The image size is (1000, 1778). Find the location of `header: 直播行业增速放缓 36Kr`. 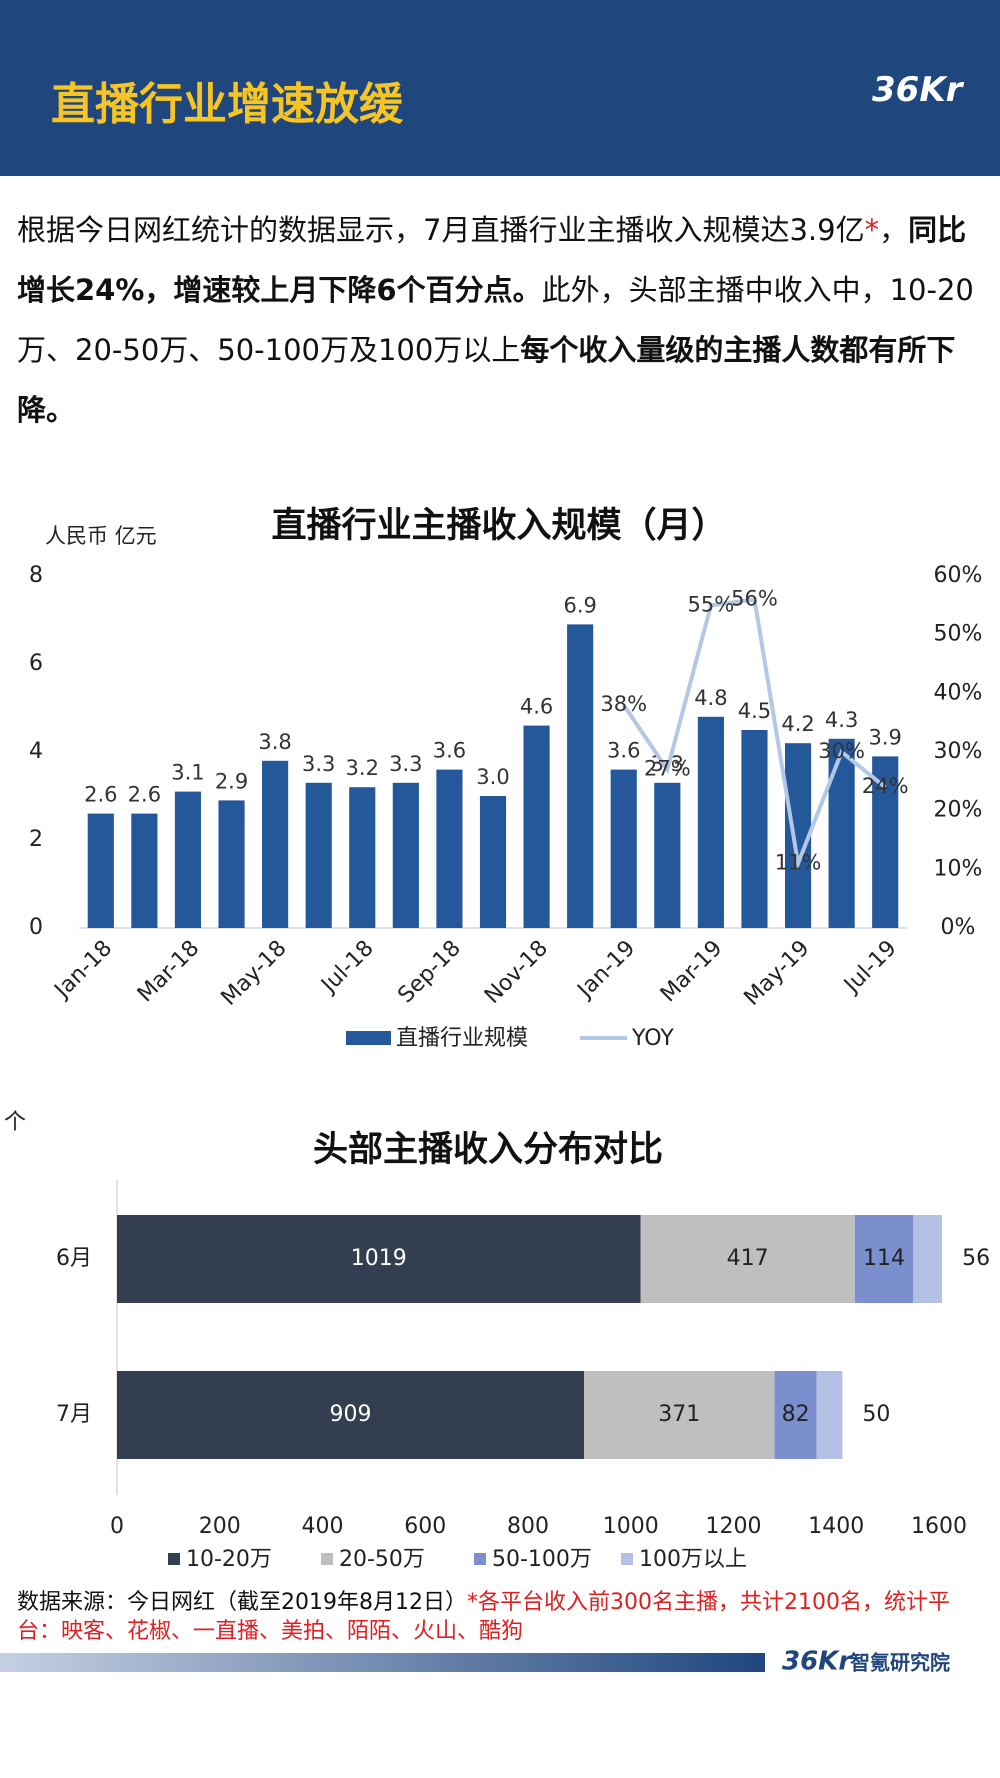

header: 直播行业增速放缓 36Kr is located at coordinates (500, 88).